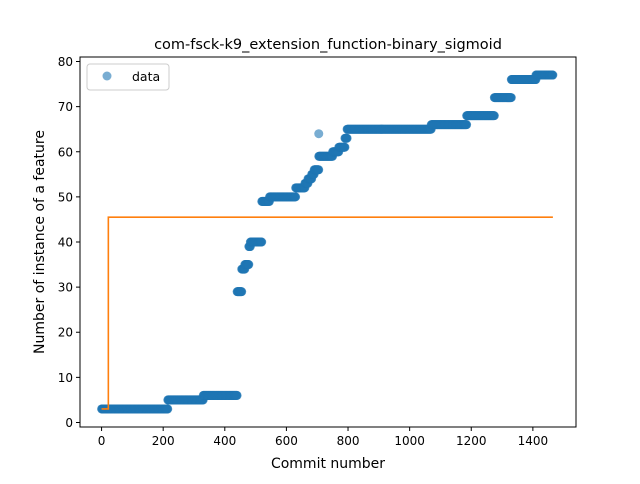 This screenshot has height=484, width=640. Describe the element at coordinates (65, 62) in the screenshot. I see `y-tick-label: 80` at that location.